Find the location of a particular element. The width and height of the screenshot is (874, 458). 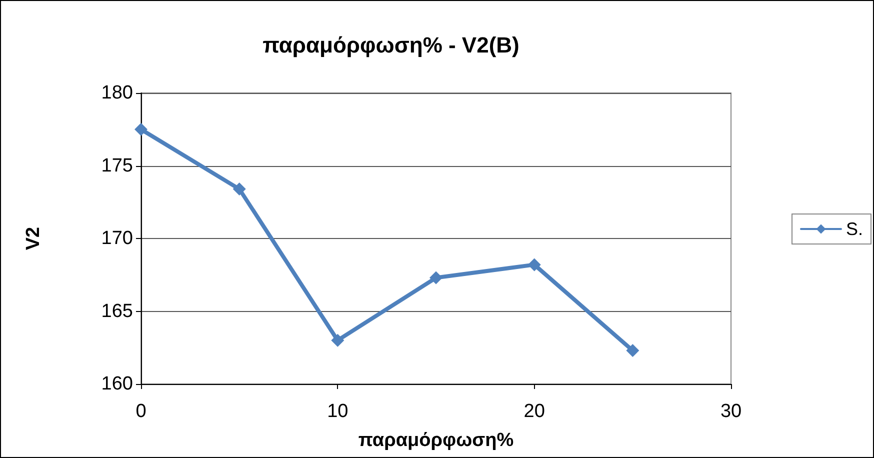

y-tick-label: 160 is located at coordinates (117, 384).